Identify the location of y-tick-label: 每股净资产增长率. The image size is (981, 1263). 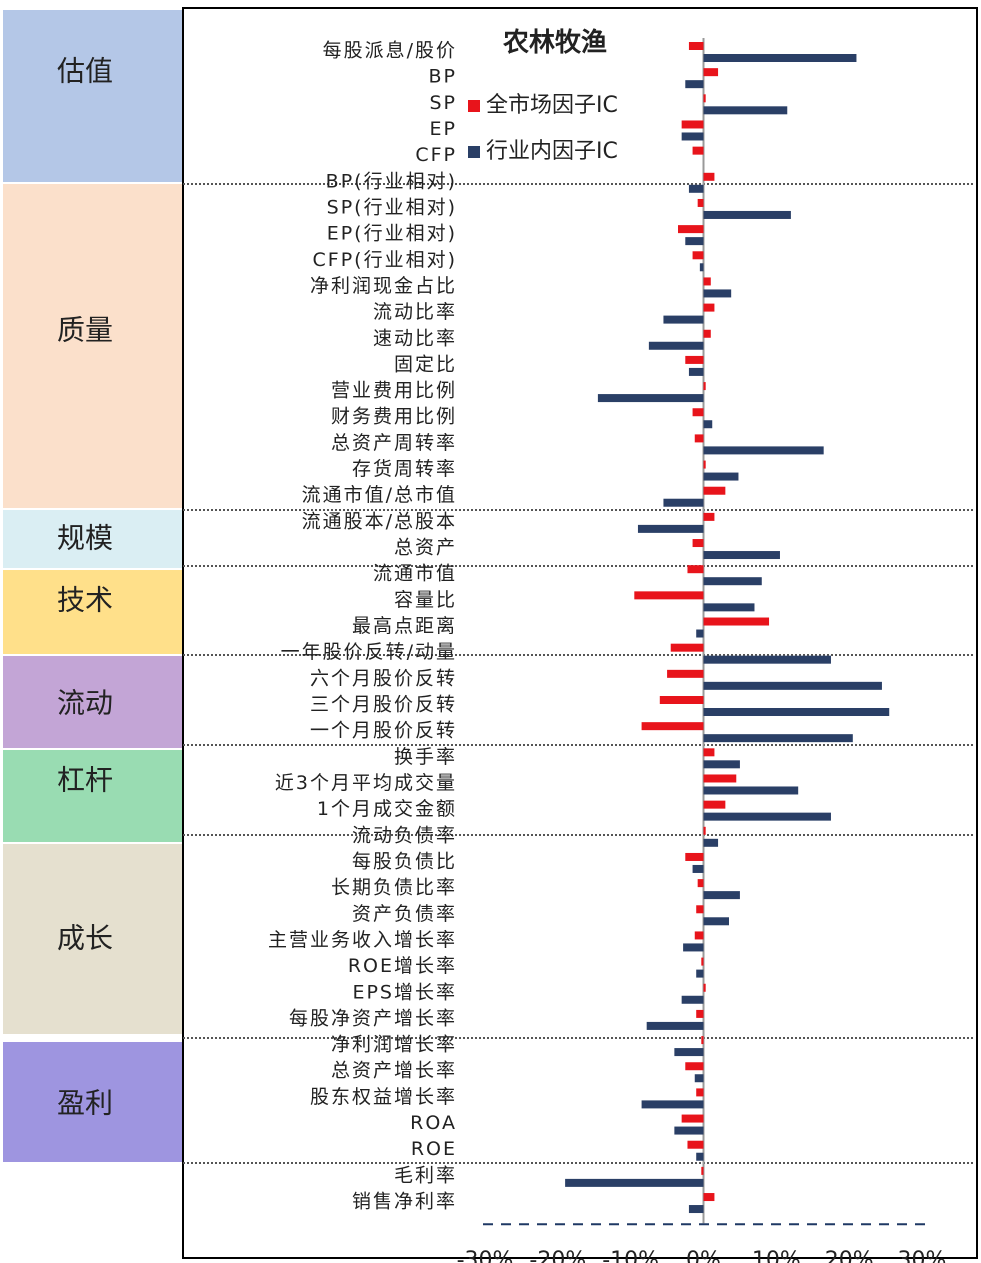
(373, 1018).